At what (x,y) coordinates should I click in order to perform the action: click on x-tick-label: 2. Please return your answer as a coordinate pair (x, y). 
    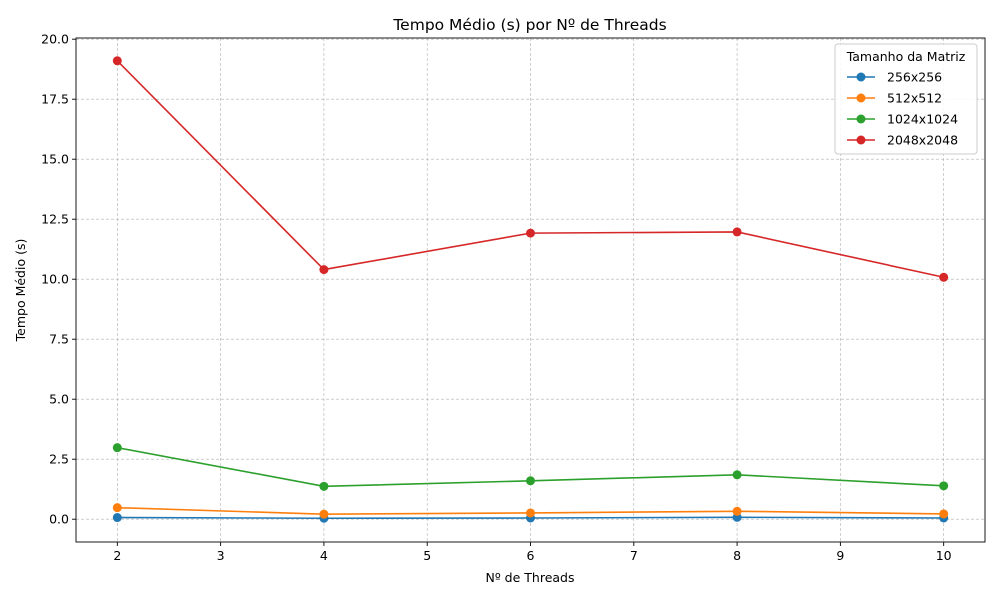
    Looking at the image, I should click on (117, 555).